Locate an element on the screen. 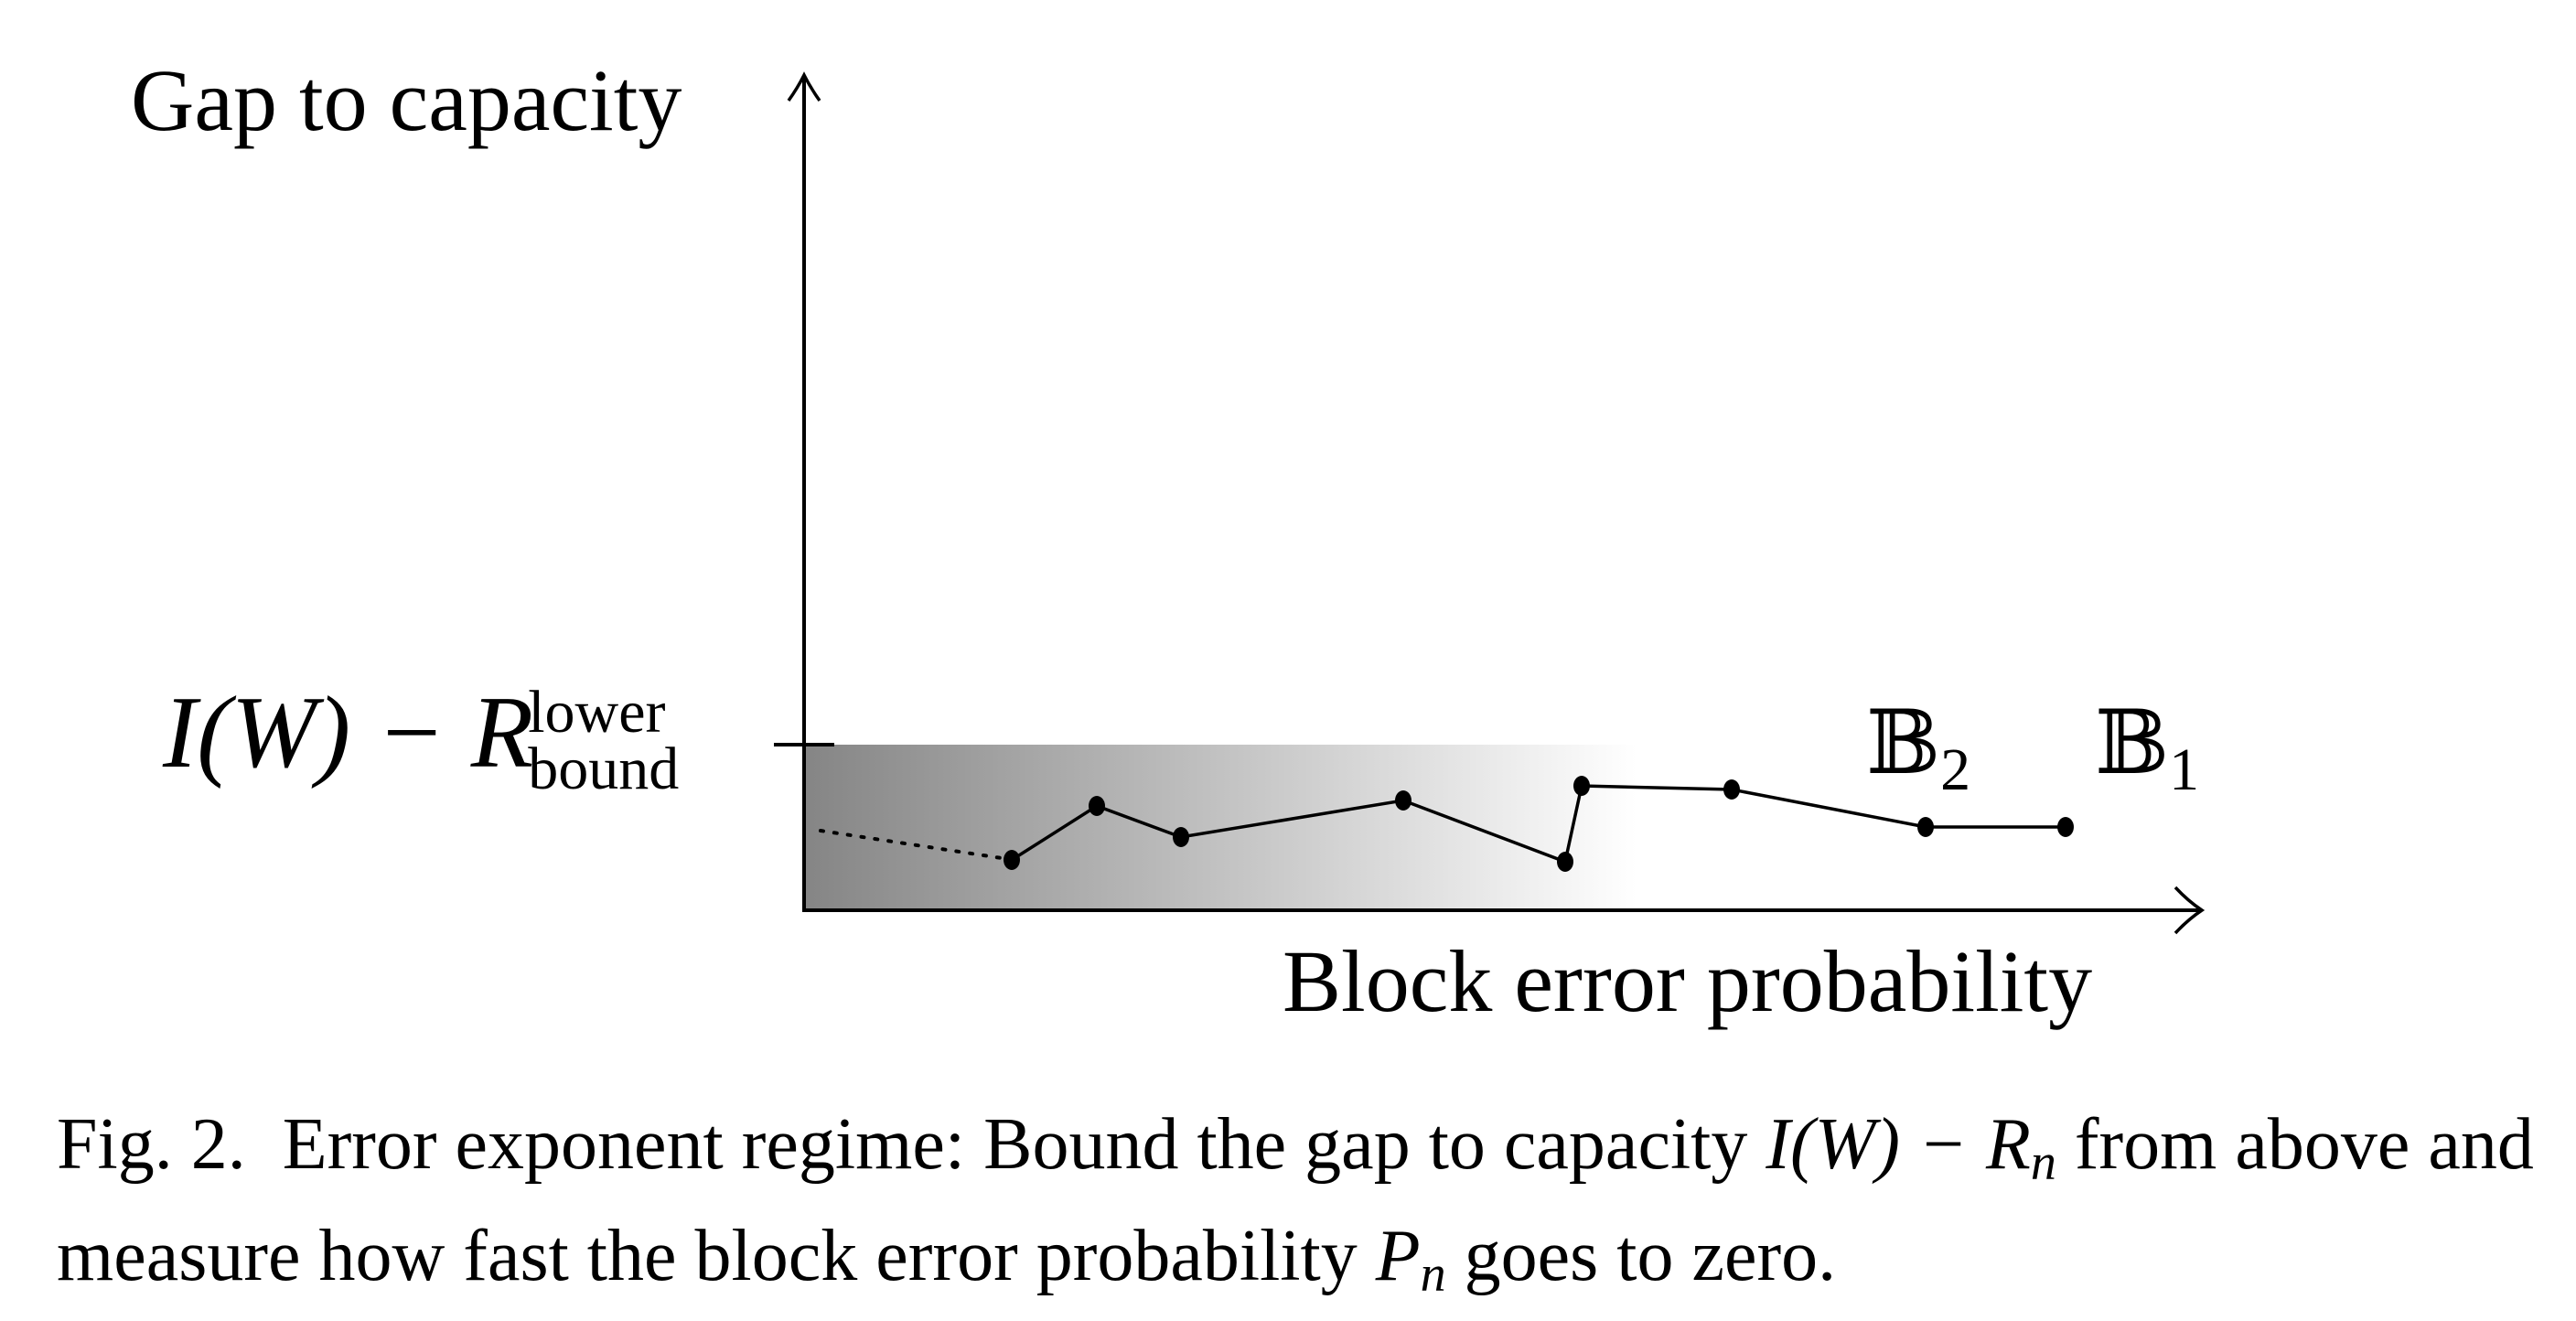  caption-text-3: goes to zero. is located at coordinates (1641, 1256).